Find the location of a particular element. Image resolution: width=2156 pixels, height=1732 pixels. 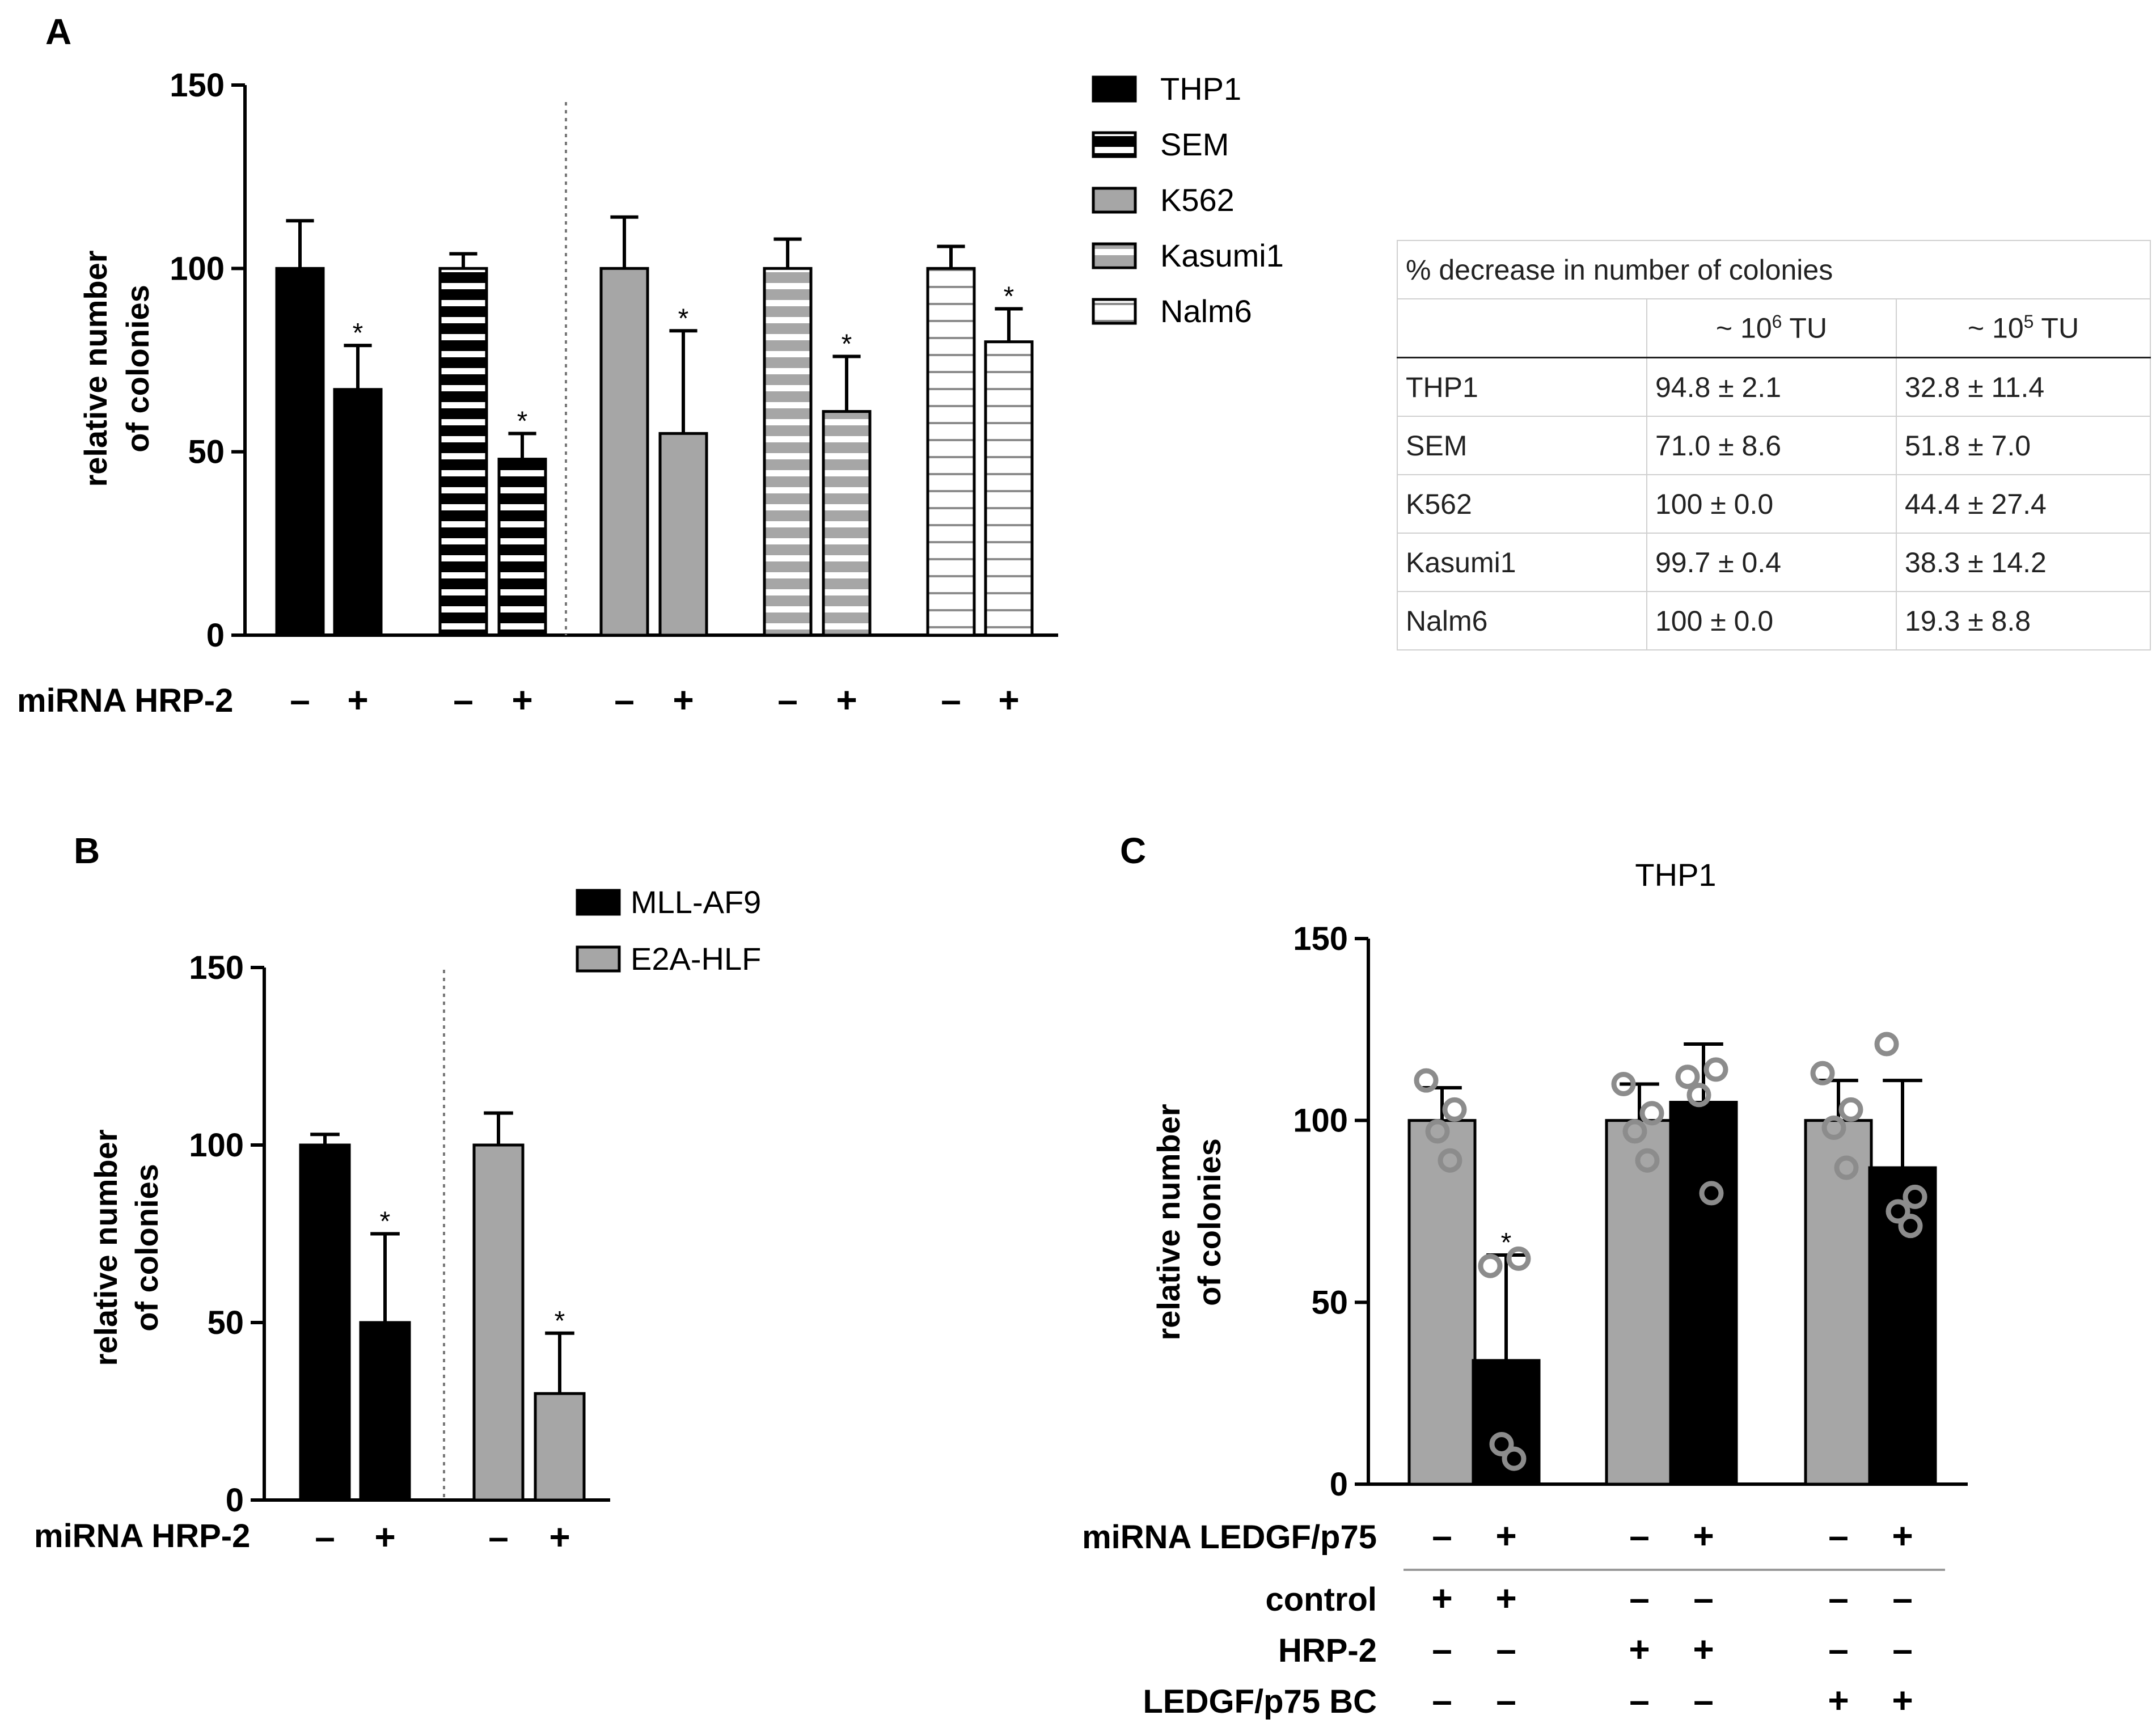

panel-b-mirna-label: miRNA HRP-2 is located at coordinates (142, 1536).